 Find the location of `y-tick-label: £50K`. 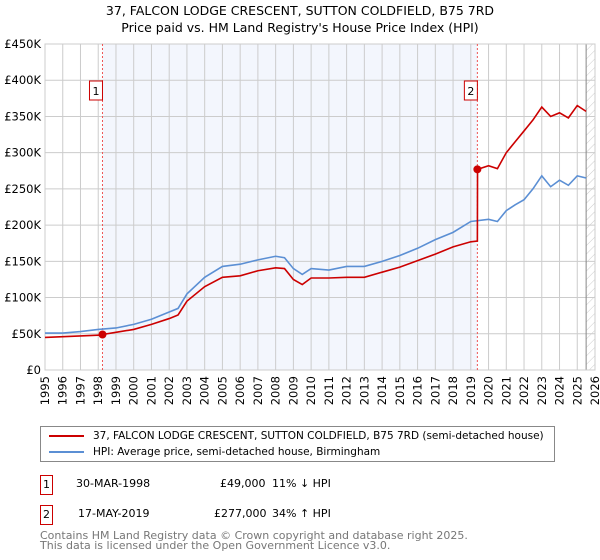

y-tick-label: £50K is located at coordinates (27, 334).